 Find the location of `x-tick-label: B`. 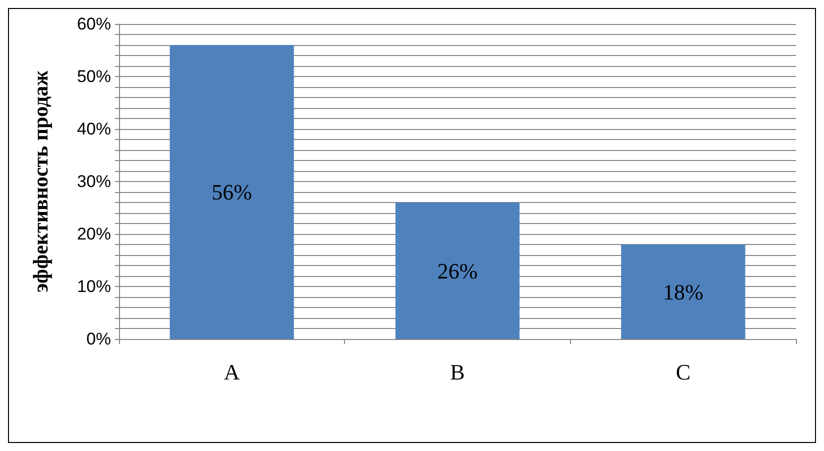

x-tick-label: B is located at coordinates (457, 372).